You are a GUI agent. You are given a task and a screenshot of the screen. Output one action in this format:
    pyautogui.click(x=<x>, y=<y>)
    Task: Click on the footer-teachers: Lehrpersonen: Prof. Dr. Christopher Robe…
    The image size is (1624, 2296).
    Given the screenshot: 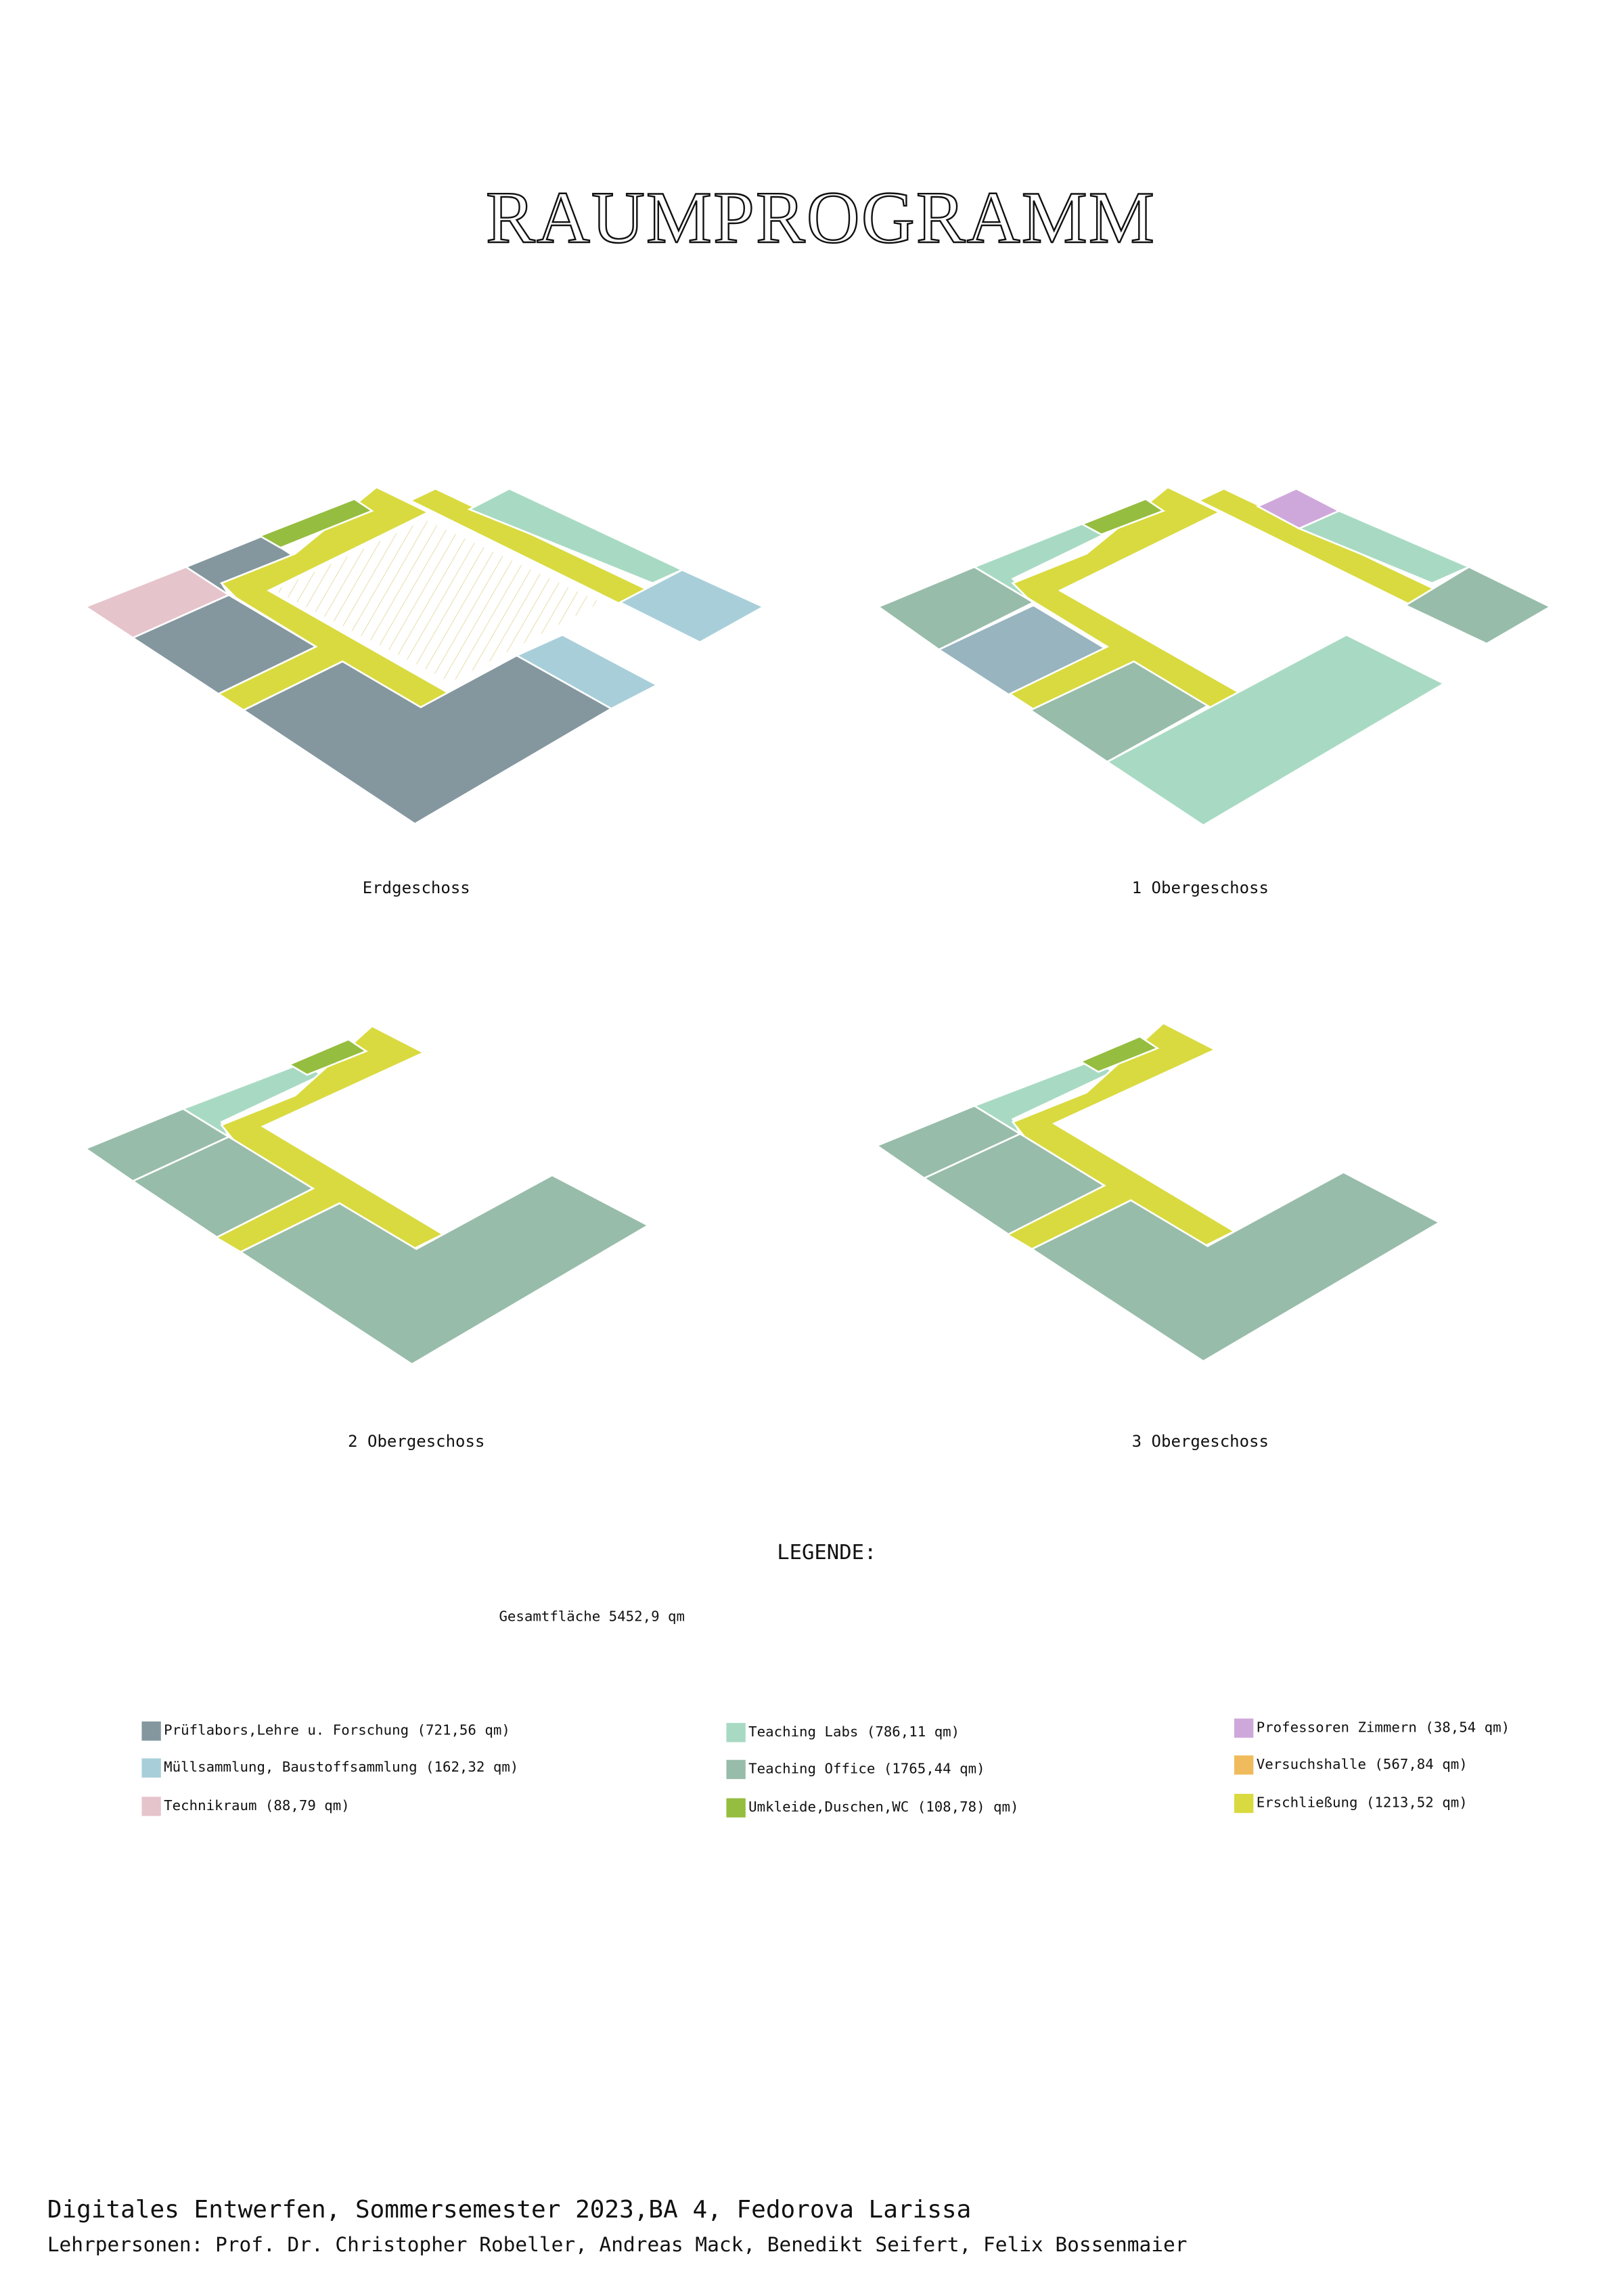 What is the action you would take?
    pyautogui.click(x=617, y=2245)
    